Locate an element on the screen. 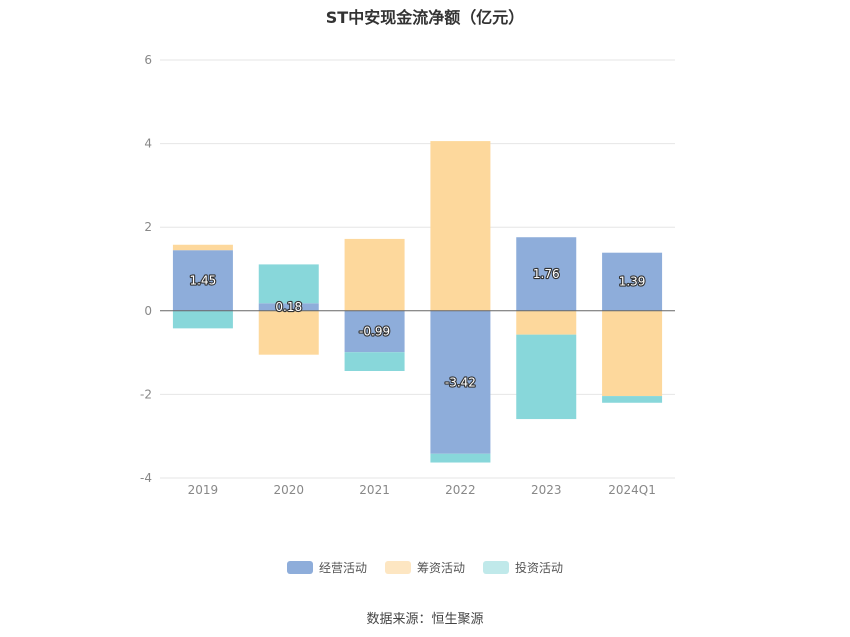  legend-item-investing: 投资活动 is located at coordinates (523, 567).